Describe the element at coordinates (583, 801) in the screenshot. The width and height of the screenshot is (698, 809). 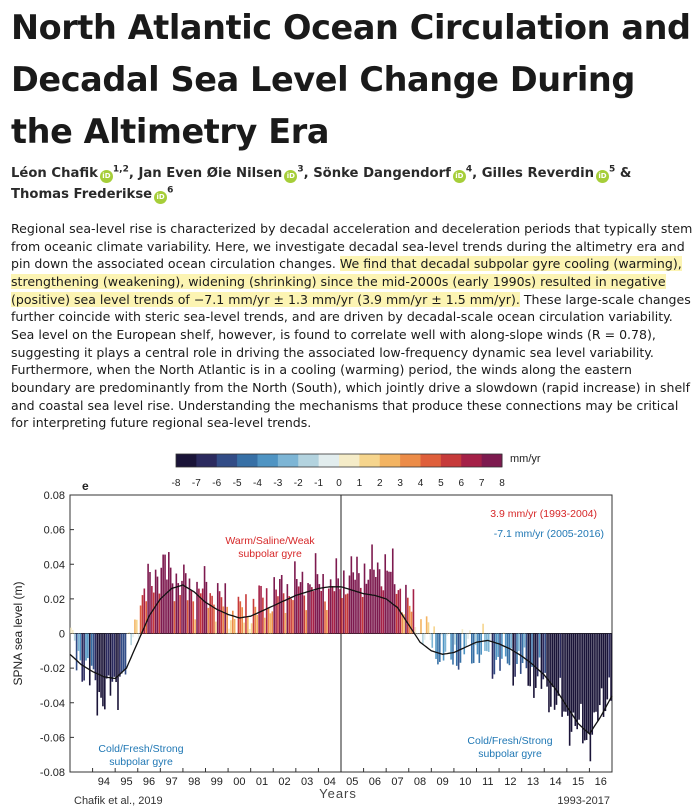
I see `period-label: 1993-2017` at that location.